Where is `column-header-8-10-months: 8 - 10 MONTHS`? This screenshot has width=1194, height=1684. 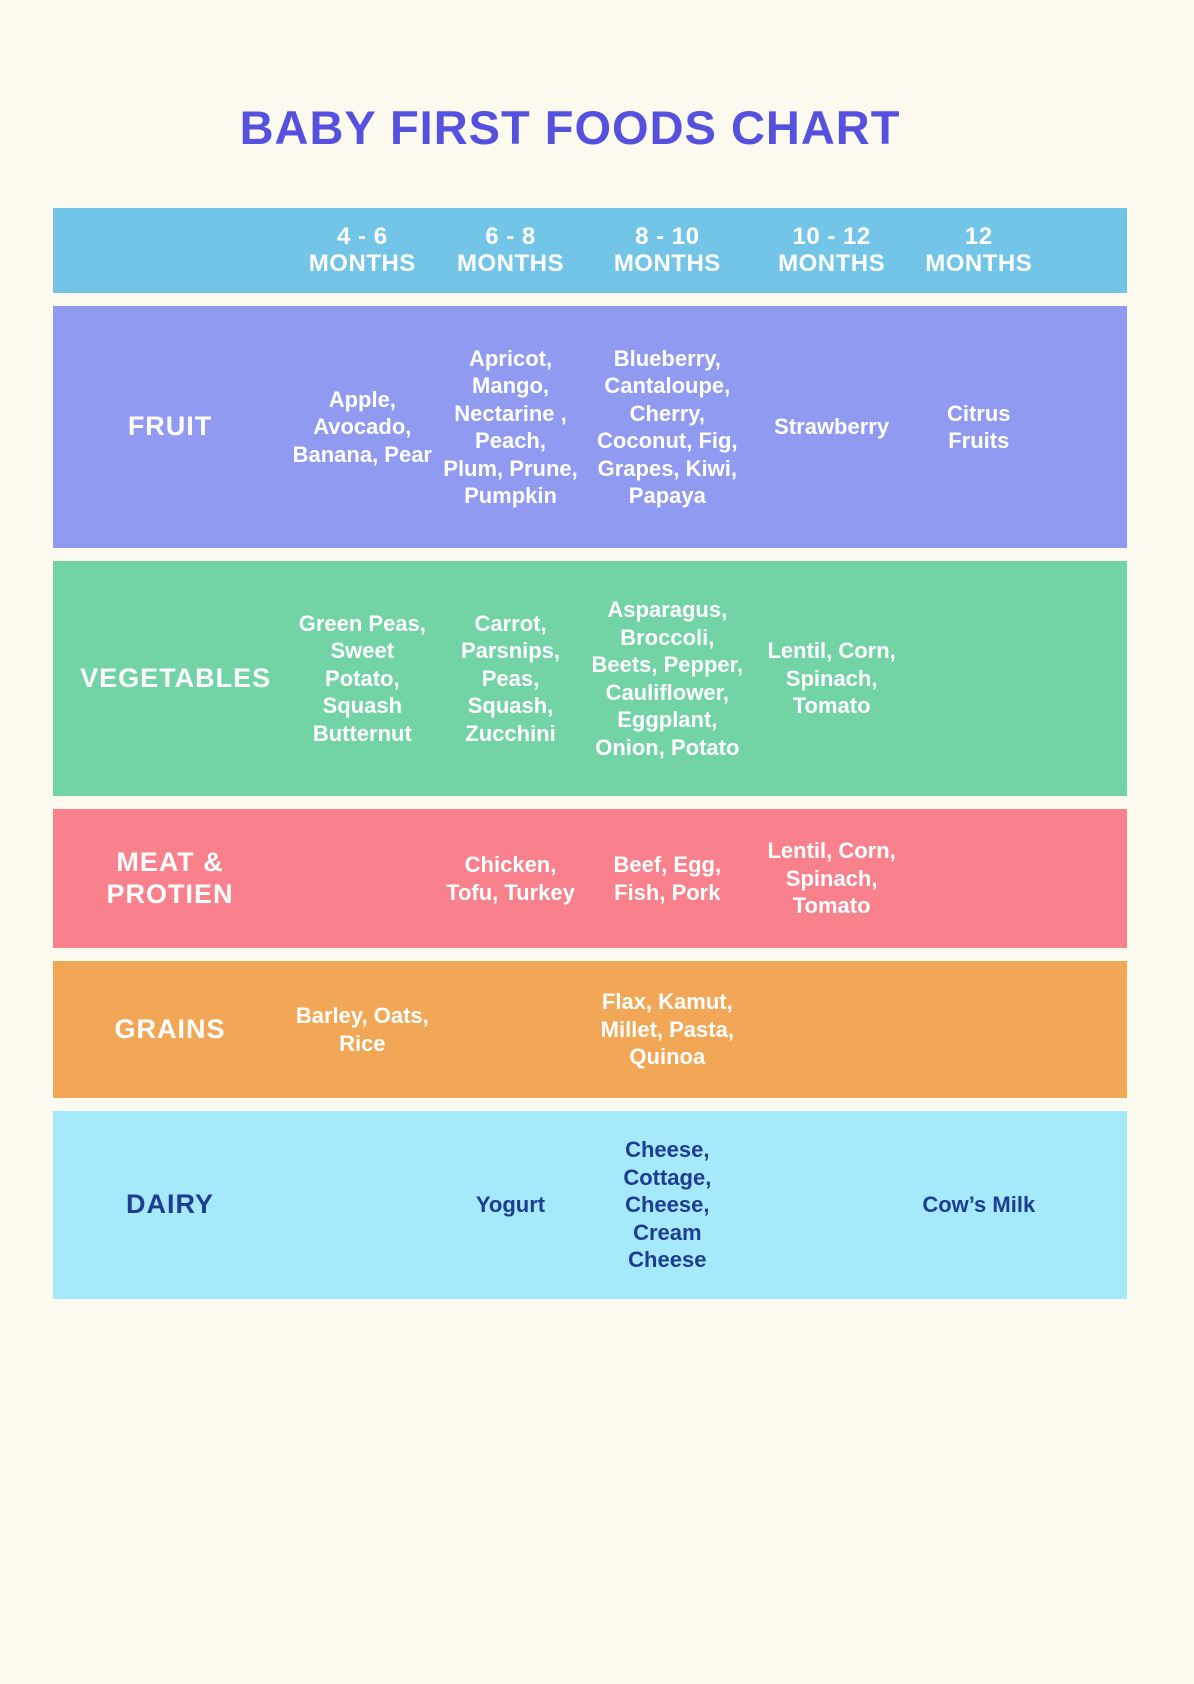
column-header-8-10-months: 8 - 10 MONTHS is located at coordinates (668, 250).